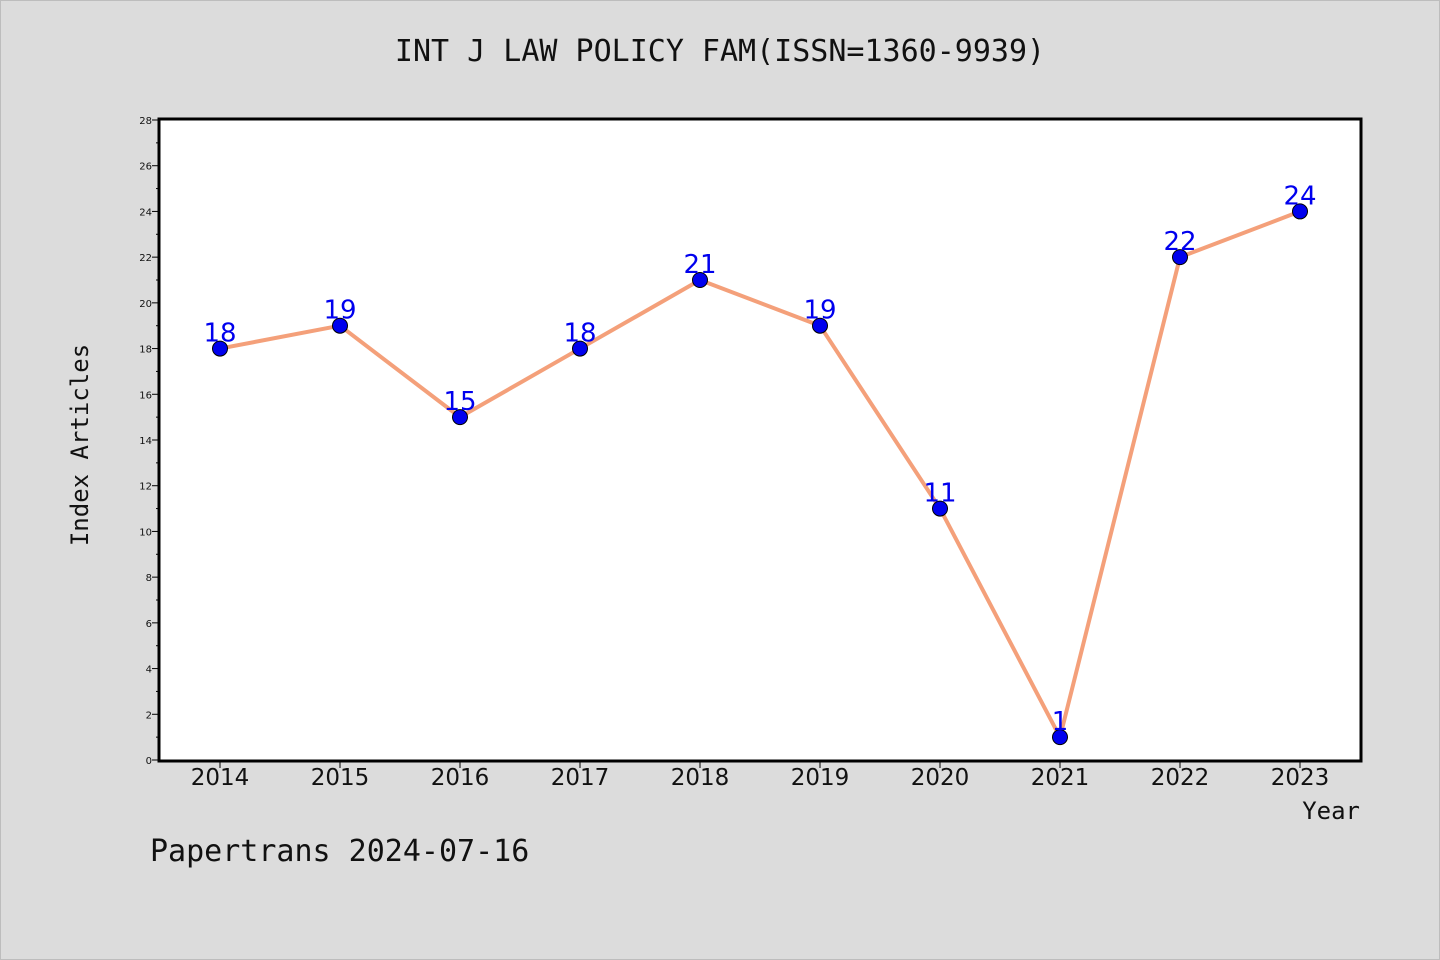 This screenshot has height=960, width=1440. What do you see at coordinates (820, 778) in the screenshot?
I see `x-tick-label-2019: 2019` at bounding box center [820, 778].